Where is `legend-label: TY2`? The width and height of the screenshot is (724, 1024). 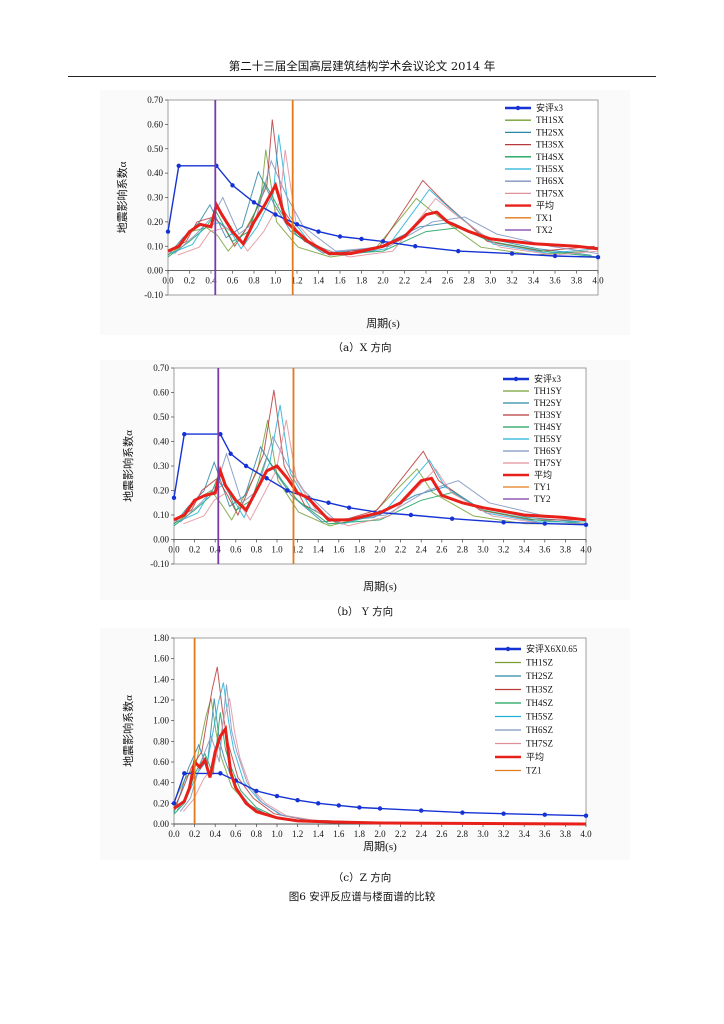
legend-label: TY2 is located at coordinates (542, 499).